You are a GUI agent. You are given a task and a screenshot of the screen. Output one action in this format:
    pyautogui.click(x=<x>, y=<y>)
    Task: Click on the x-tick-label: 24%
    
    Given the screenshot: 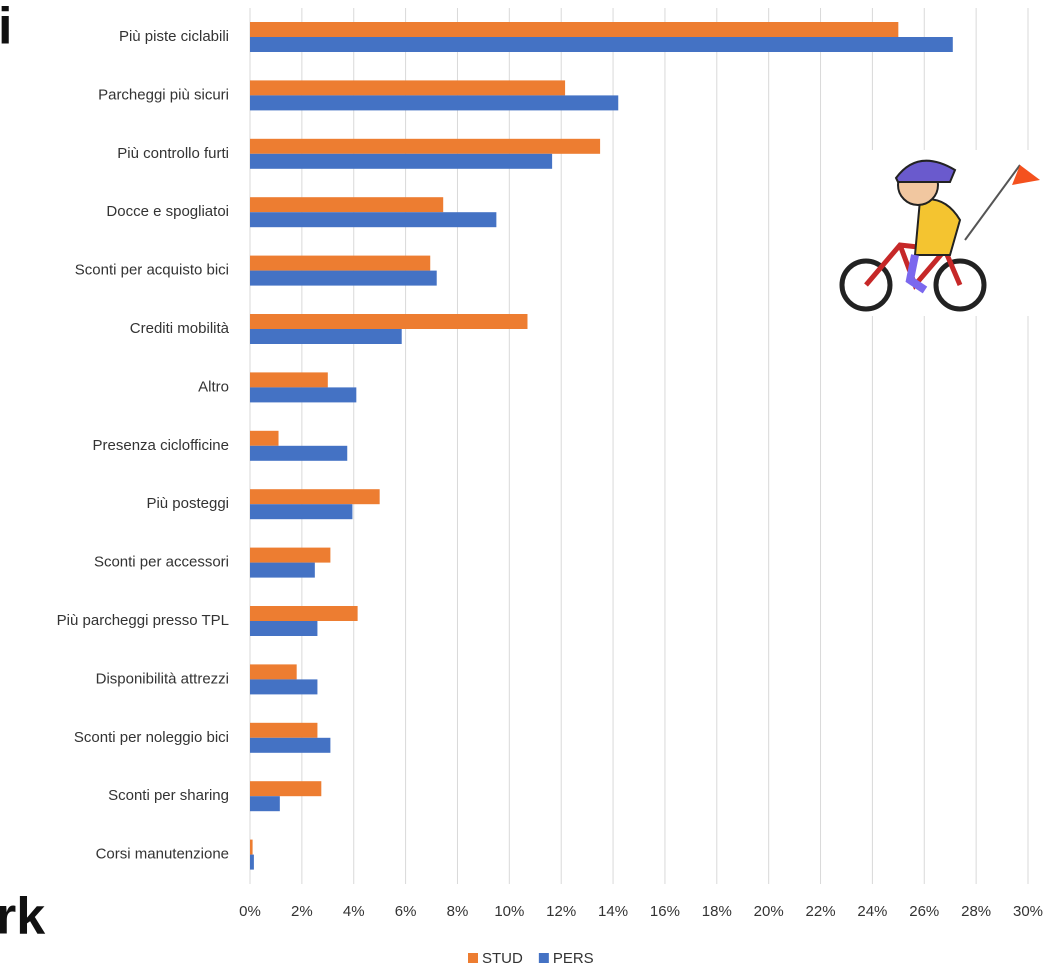 What is the action you would take?
    pyautogui.click(x=872, y=911)
    